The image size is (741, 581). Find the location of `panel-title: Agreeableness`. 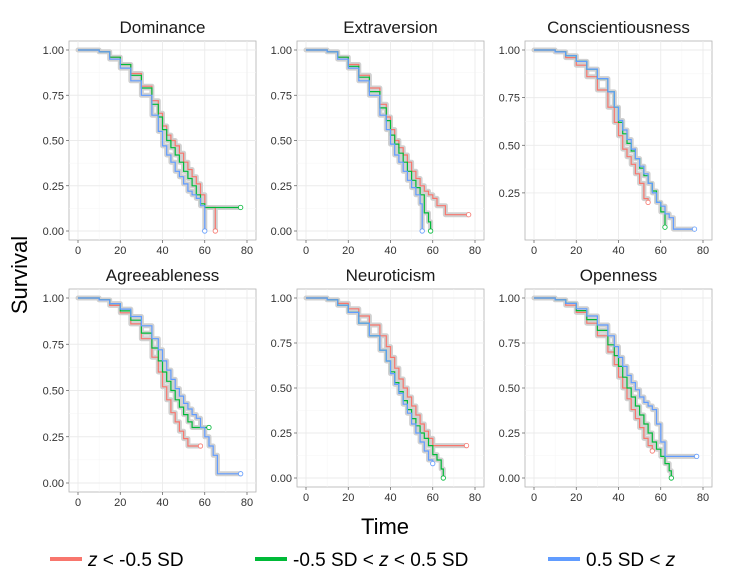

panel-title: Agreeableness is located at coordinates (162, 275).